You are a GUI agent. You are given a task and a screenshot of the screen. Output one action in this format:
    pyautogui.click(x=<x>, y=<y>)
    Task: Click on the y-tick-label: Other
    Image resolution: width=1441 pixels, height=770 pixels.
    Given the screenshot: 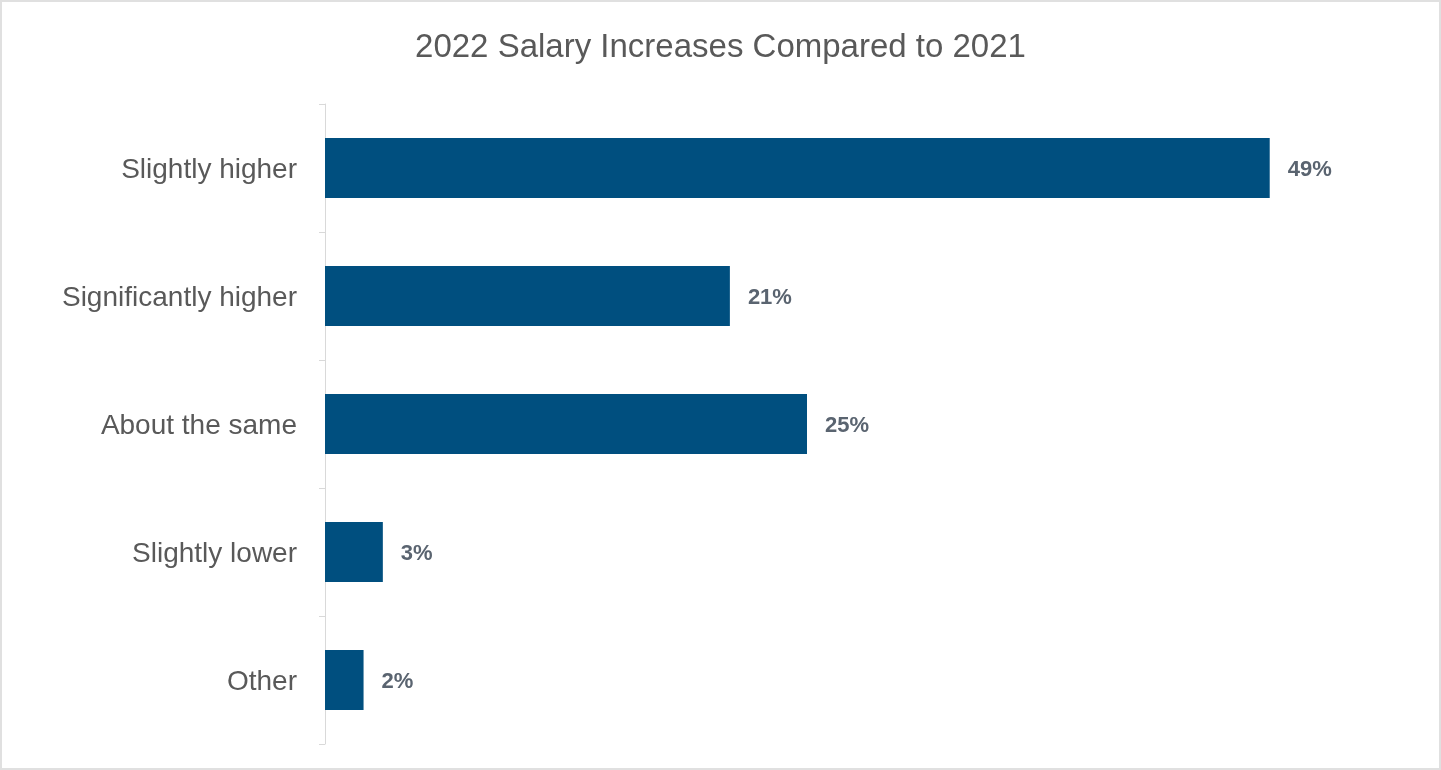 What is the action you would take?
    pyautogui.click(x=261, y=680)
    